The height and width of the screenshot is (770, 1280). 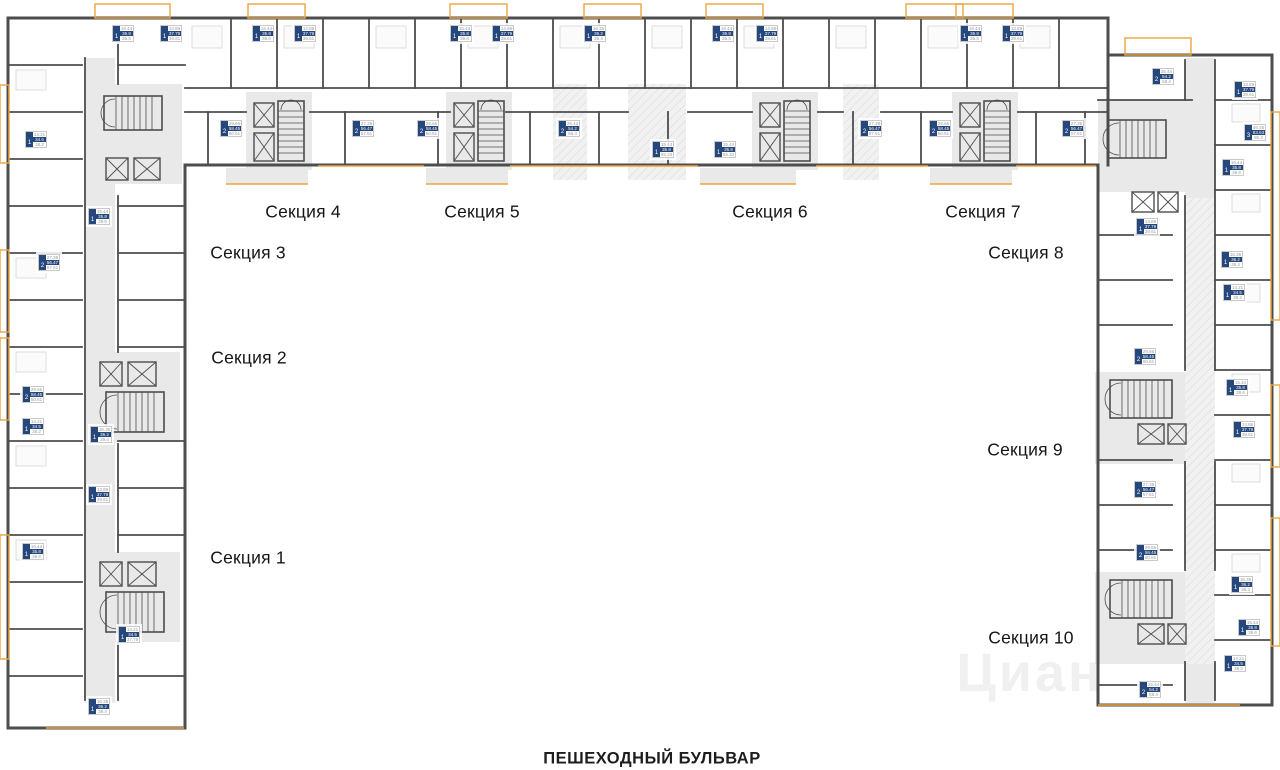 I want to click on area-value: 39.4, so click(x=102, y=712).